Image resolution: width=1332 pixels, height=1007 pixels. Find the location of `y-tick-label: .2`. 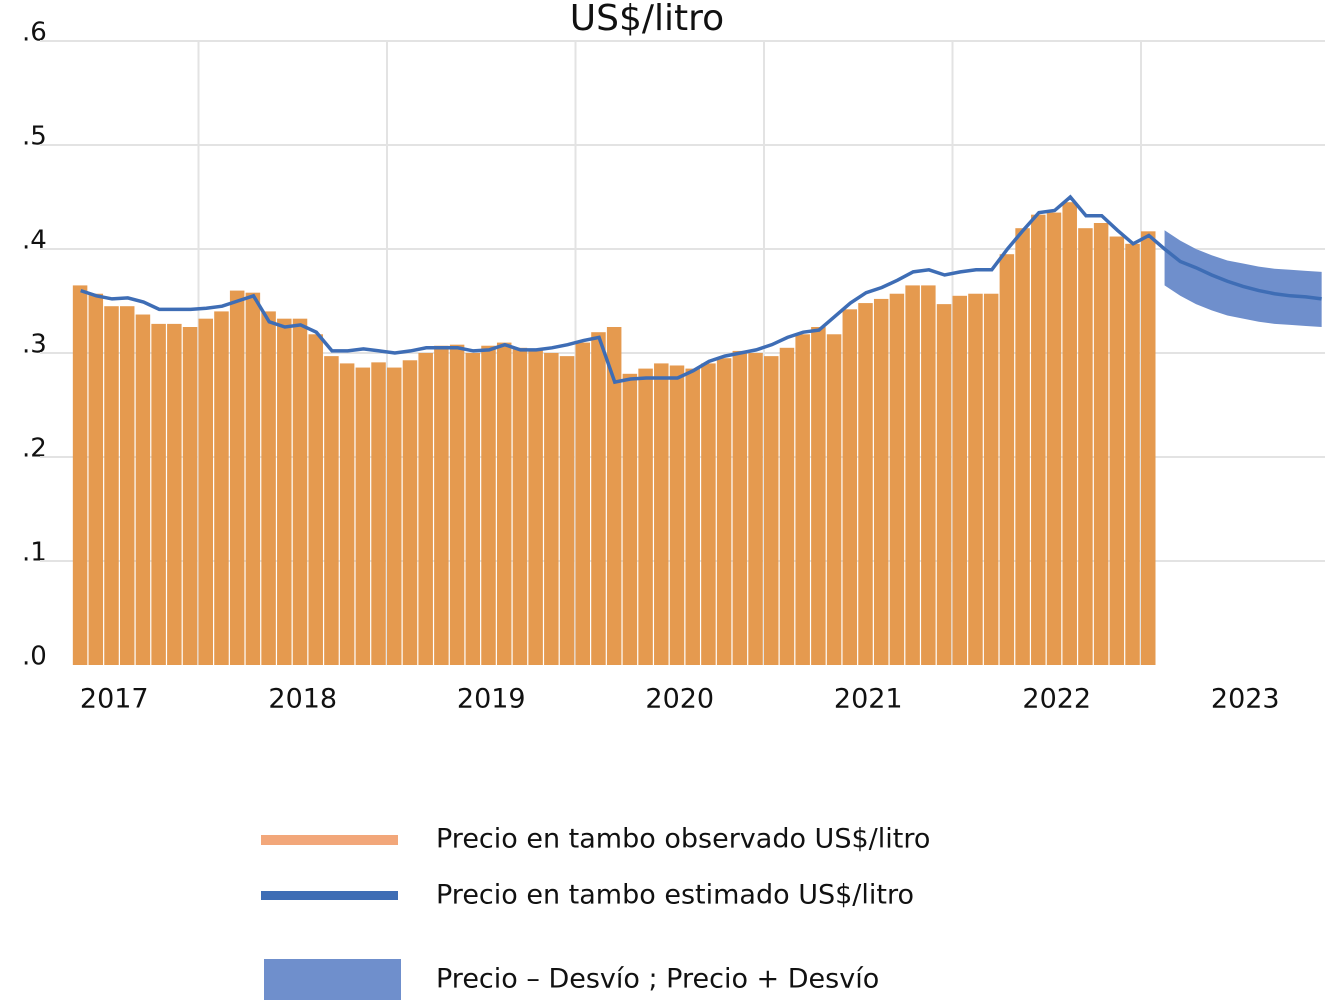

y-tick-label: .2 is located at coordinates (34, 449).